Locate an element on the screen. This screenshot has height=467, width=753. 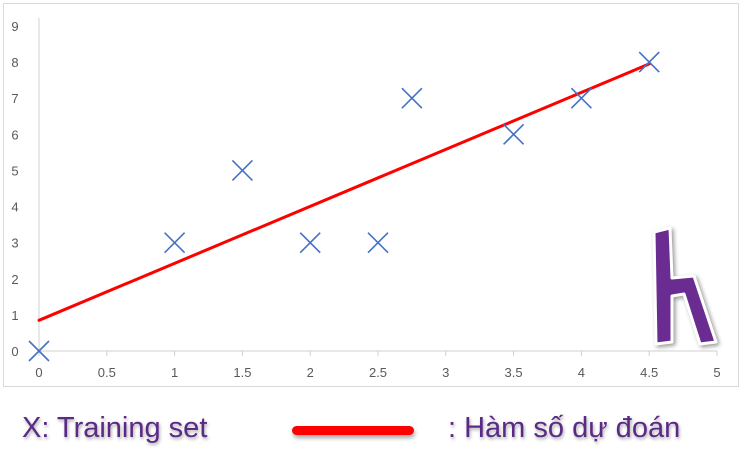
x-tick-label: 0 is located at coordinates (38, 372).